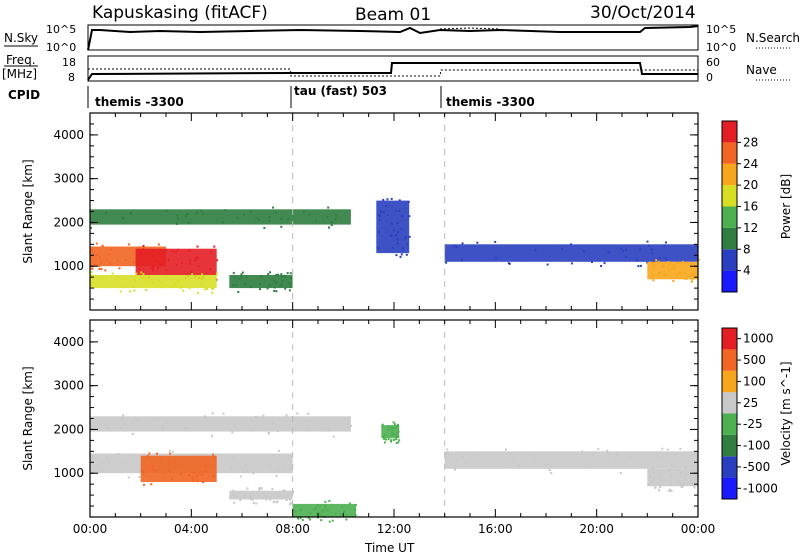 The height and width of the screenshot is (558, 800). Describe the element at coordinates (747, 249) in the screenshot. I see `colorbar-tick-label: 8` at that location.